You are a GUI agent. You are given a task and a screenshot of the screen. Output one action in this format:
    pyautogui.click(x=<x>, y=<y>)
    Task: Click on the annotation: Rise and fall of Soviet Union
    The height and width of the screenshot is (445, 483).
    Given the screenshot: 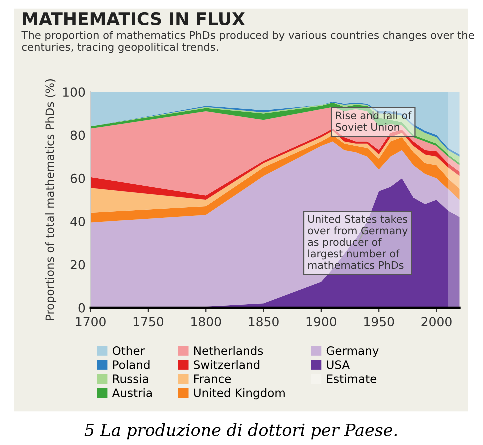 What is the action you would take?
    pyautogui.click(x=374, y=122)
    